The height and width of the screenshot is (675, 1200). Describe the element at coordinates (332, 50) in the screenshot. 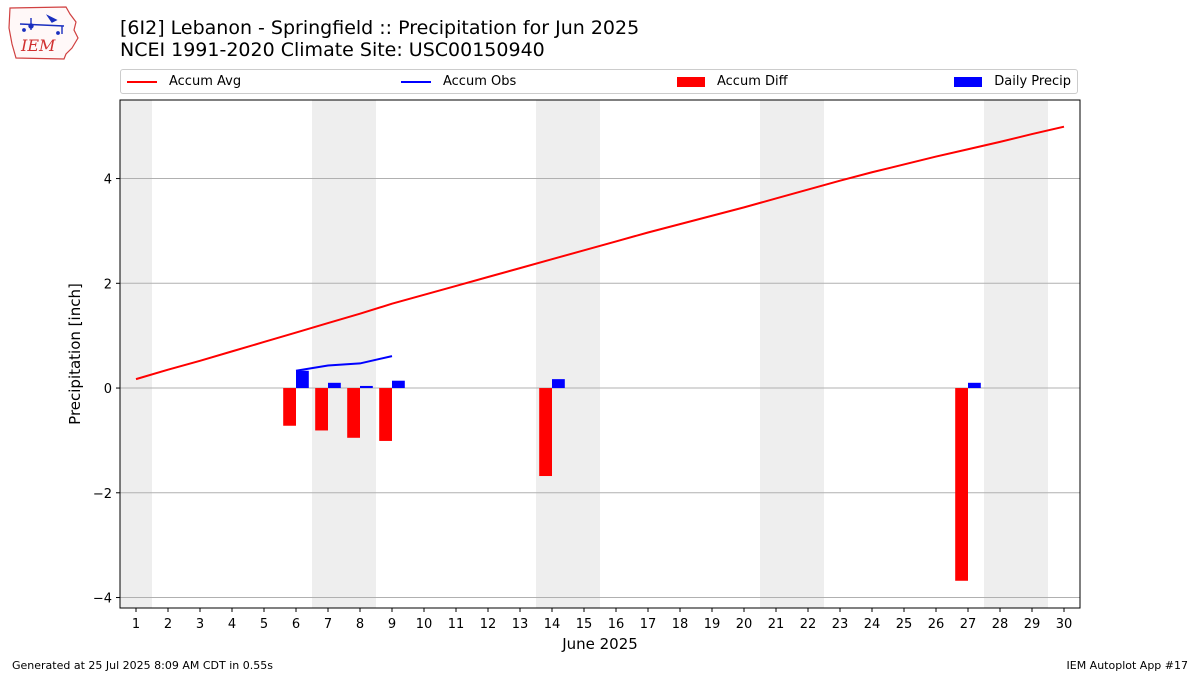

I see `chart-subtitle: NCEI 1991-2020 Climate Site: USC00150940` at that location.